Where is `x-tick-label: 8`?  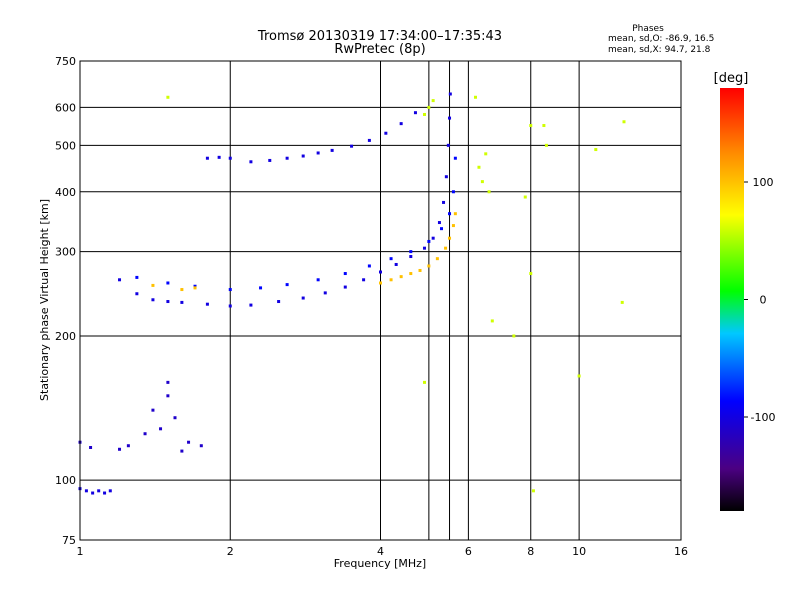
x-tick-label: 8 is located at coordinates (530, 551).